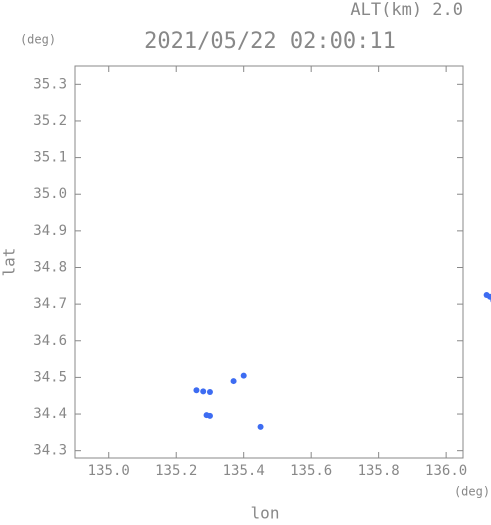 The width and height of the screenshot is (491, 525). I want to click on chart-subtitle: ALT(km) 2.0, so click(406, 10).